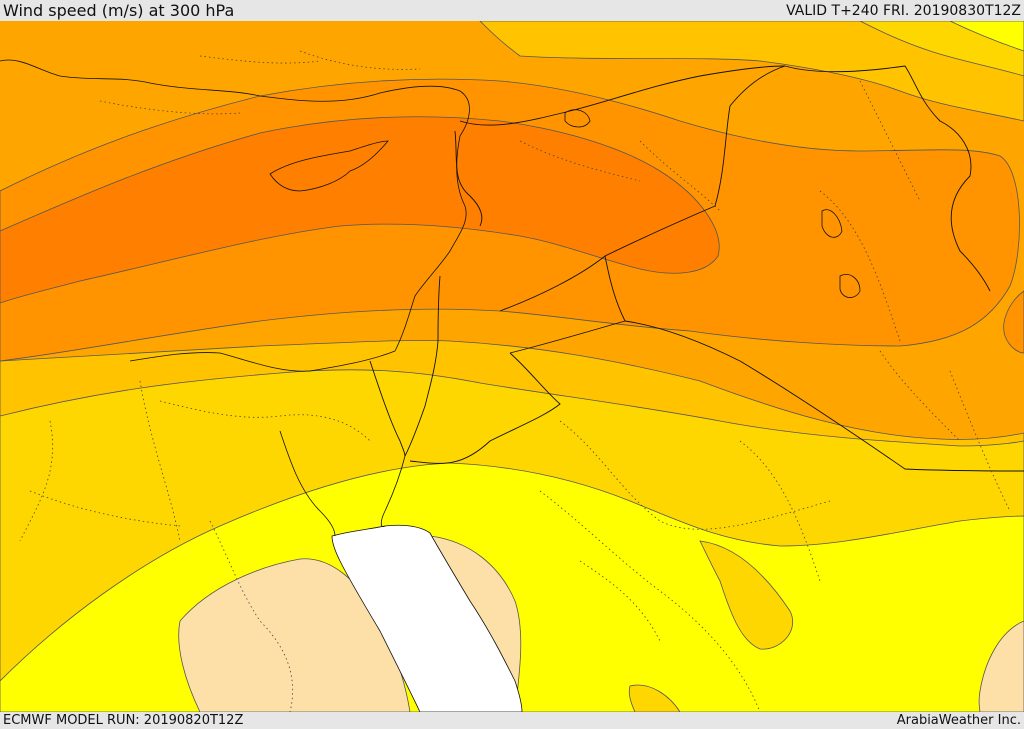 This screenshot has width=1024, height=729. I want to click on band-moderate-tongue, so click(746, 595).